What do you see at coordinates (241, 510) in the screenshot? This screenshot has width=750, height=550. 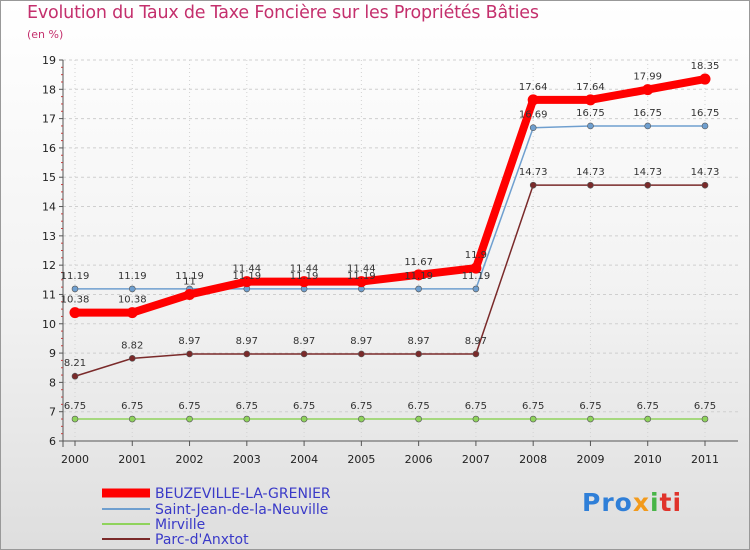 I see `legend-label: Saint-Jean-de-la-Neuville` at bounding box center [241, 510].